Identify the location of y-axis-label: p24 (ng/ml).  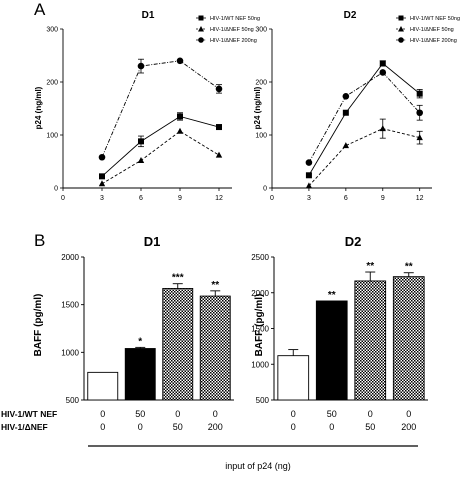
(257, 107).